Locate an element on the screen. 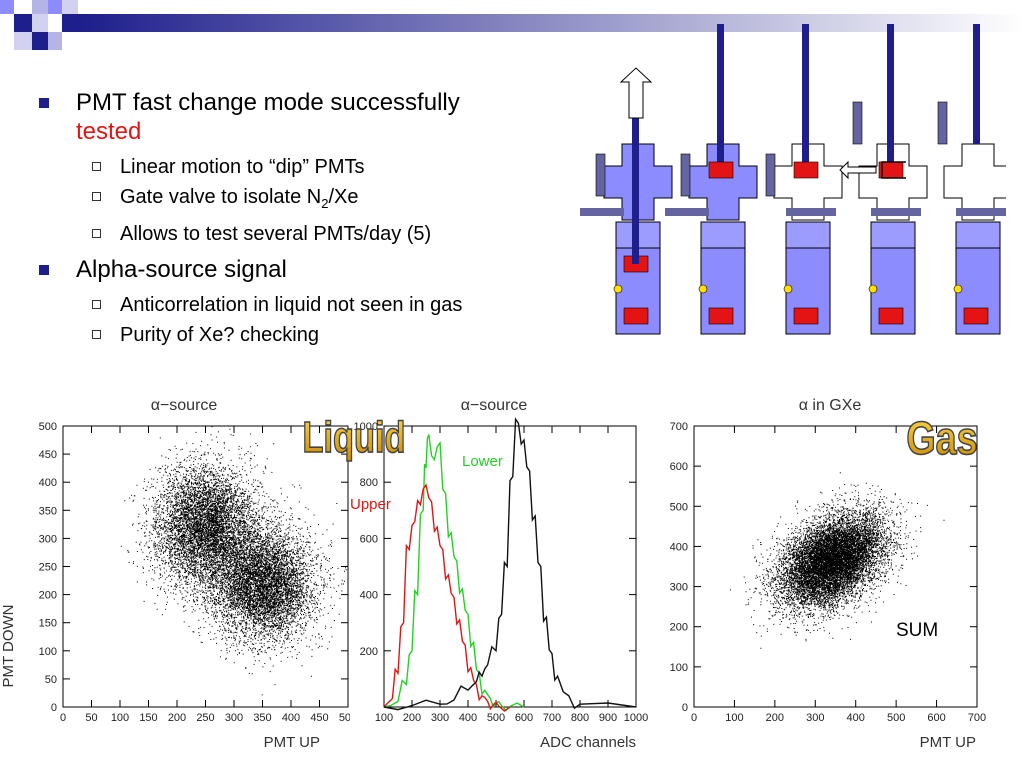  x-axis-label: PMT UP is located at coordinates (948, 742).